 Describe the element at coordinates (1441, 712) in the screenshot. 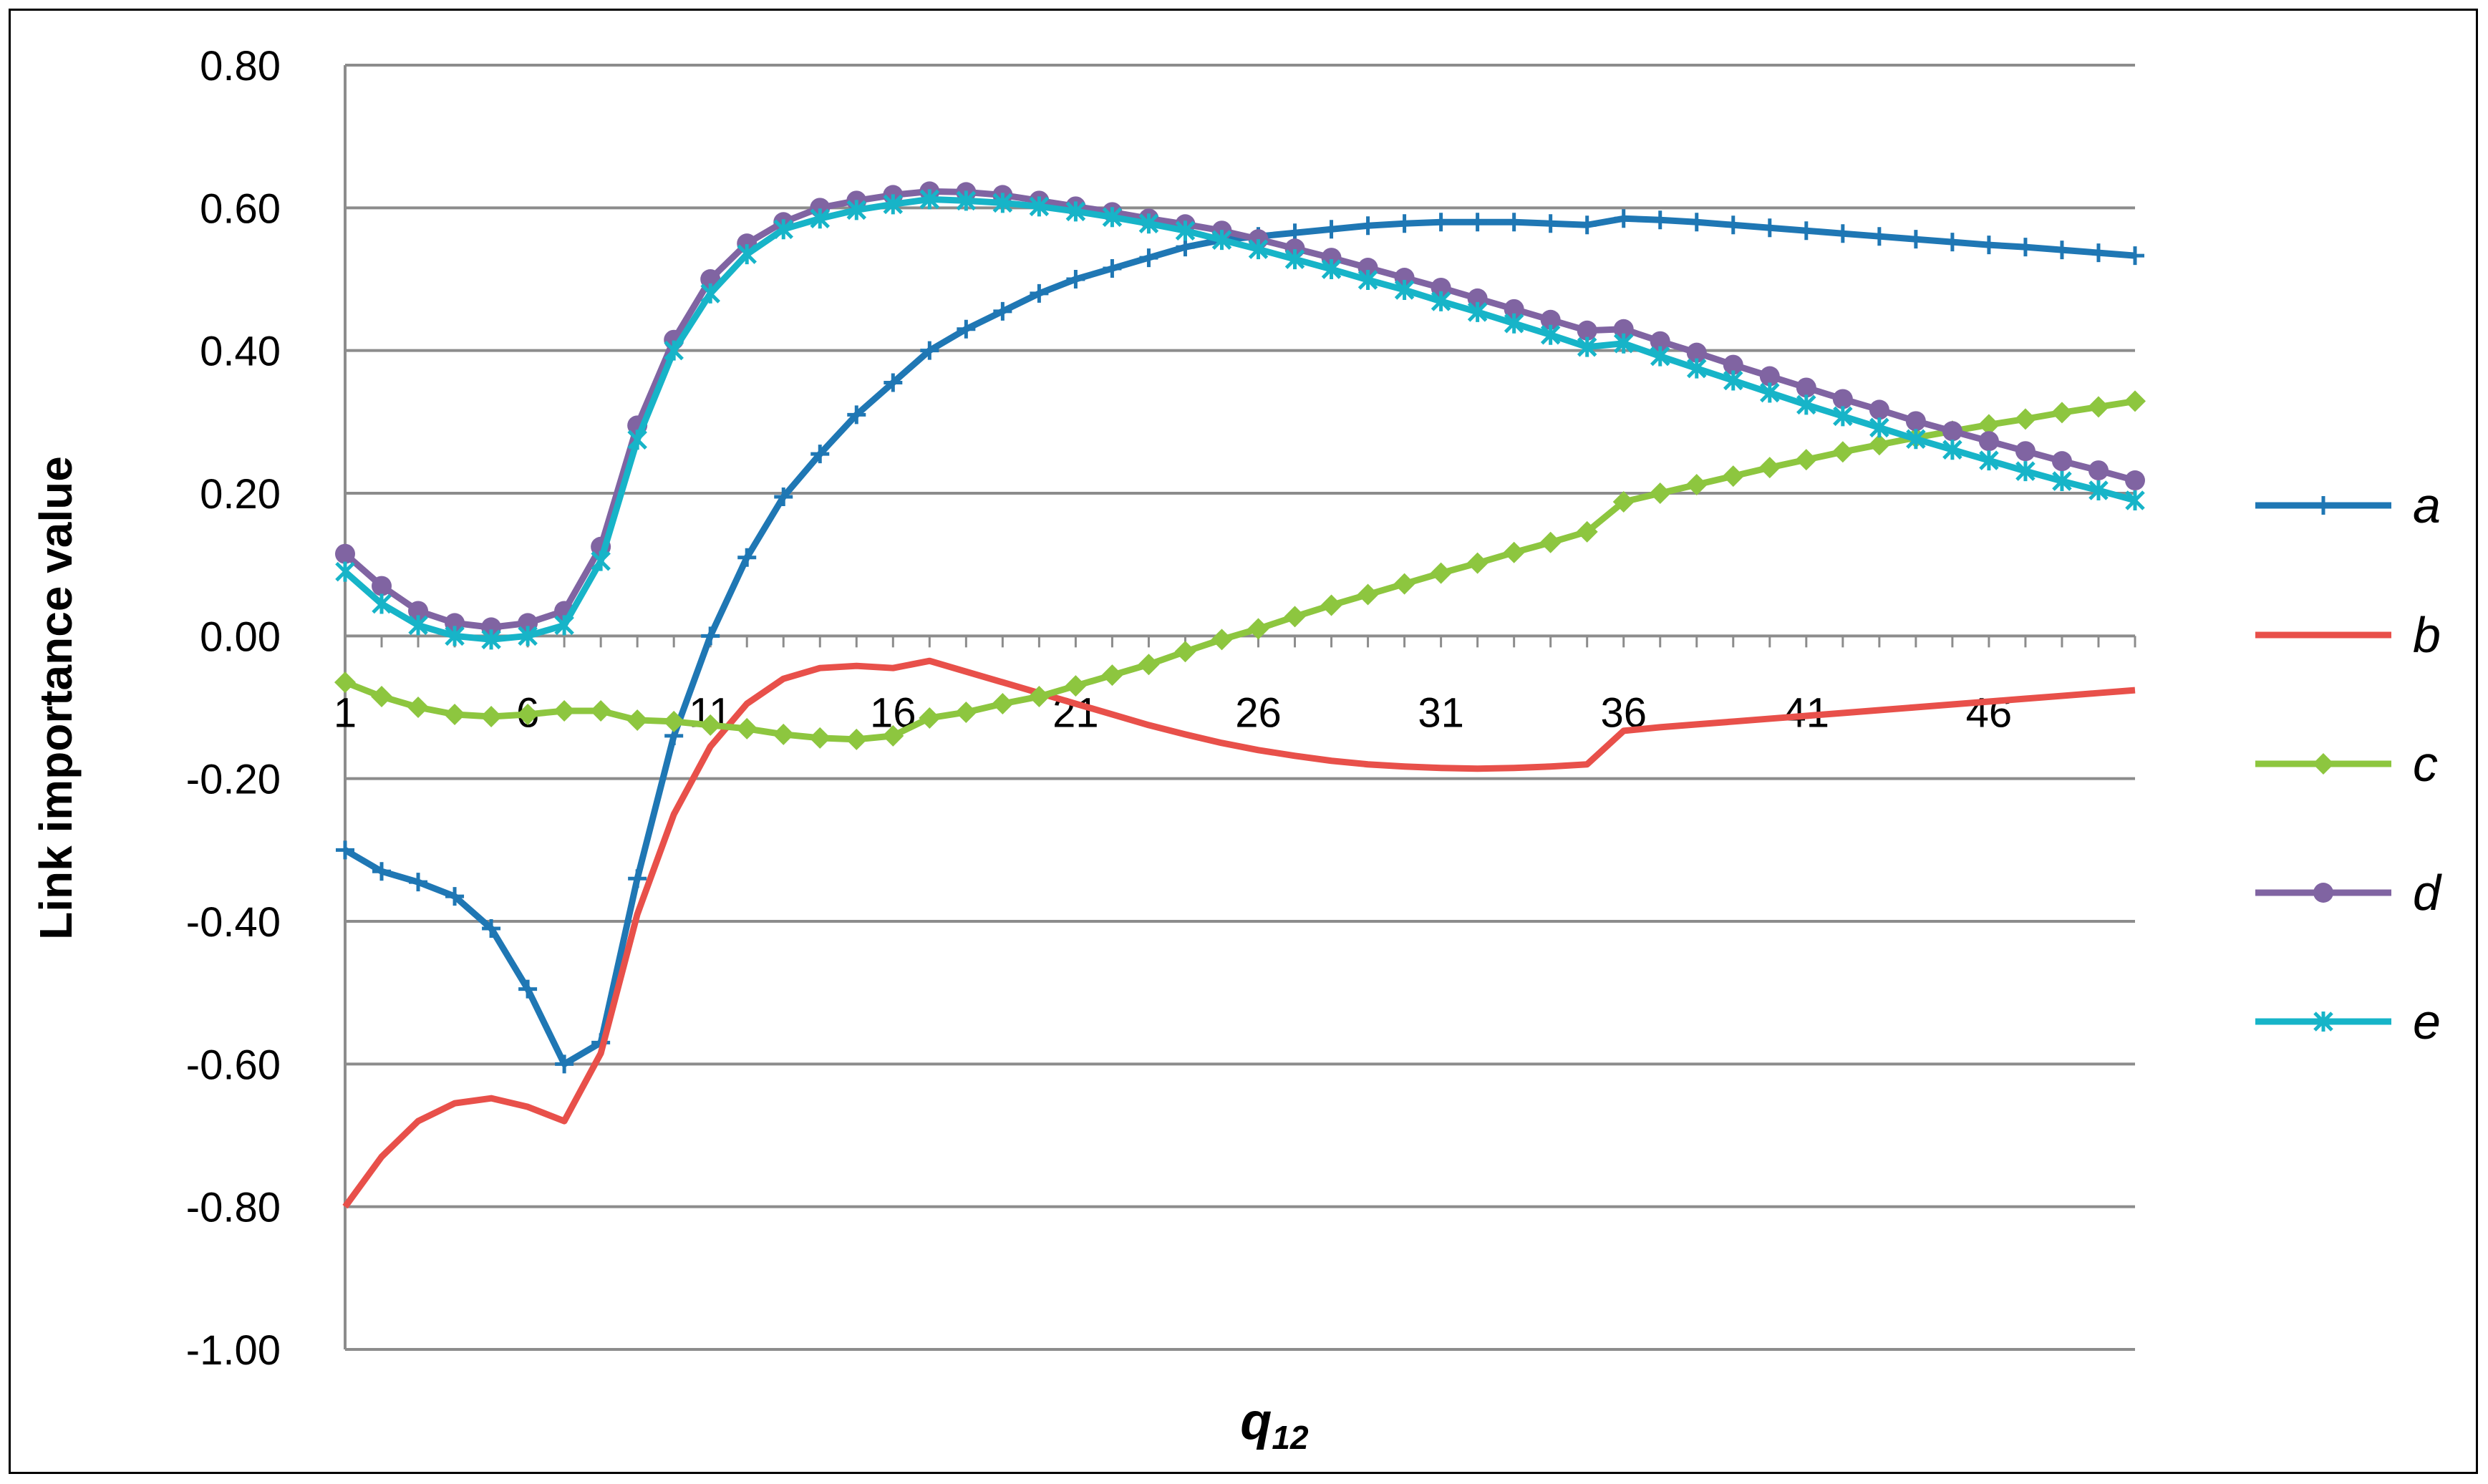

I see `x-tick-label: 31` at that location.